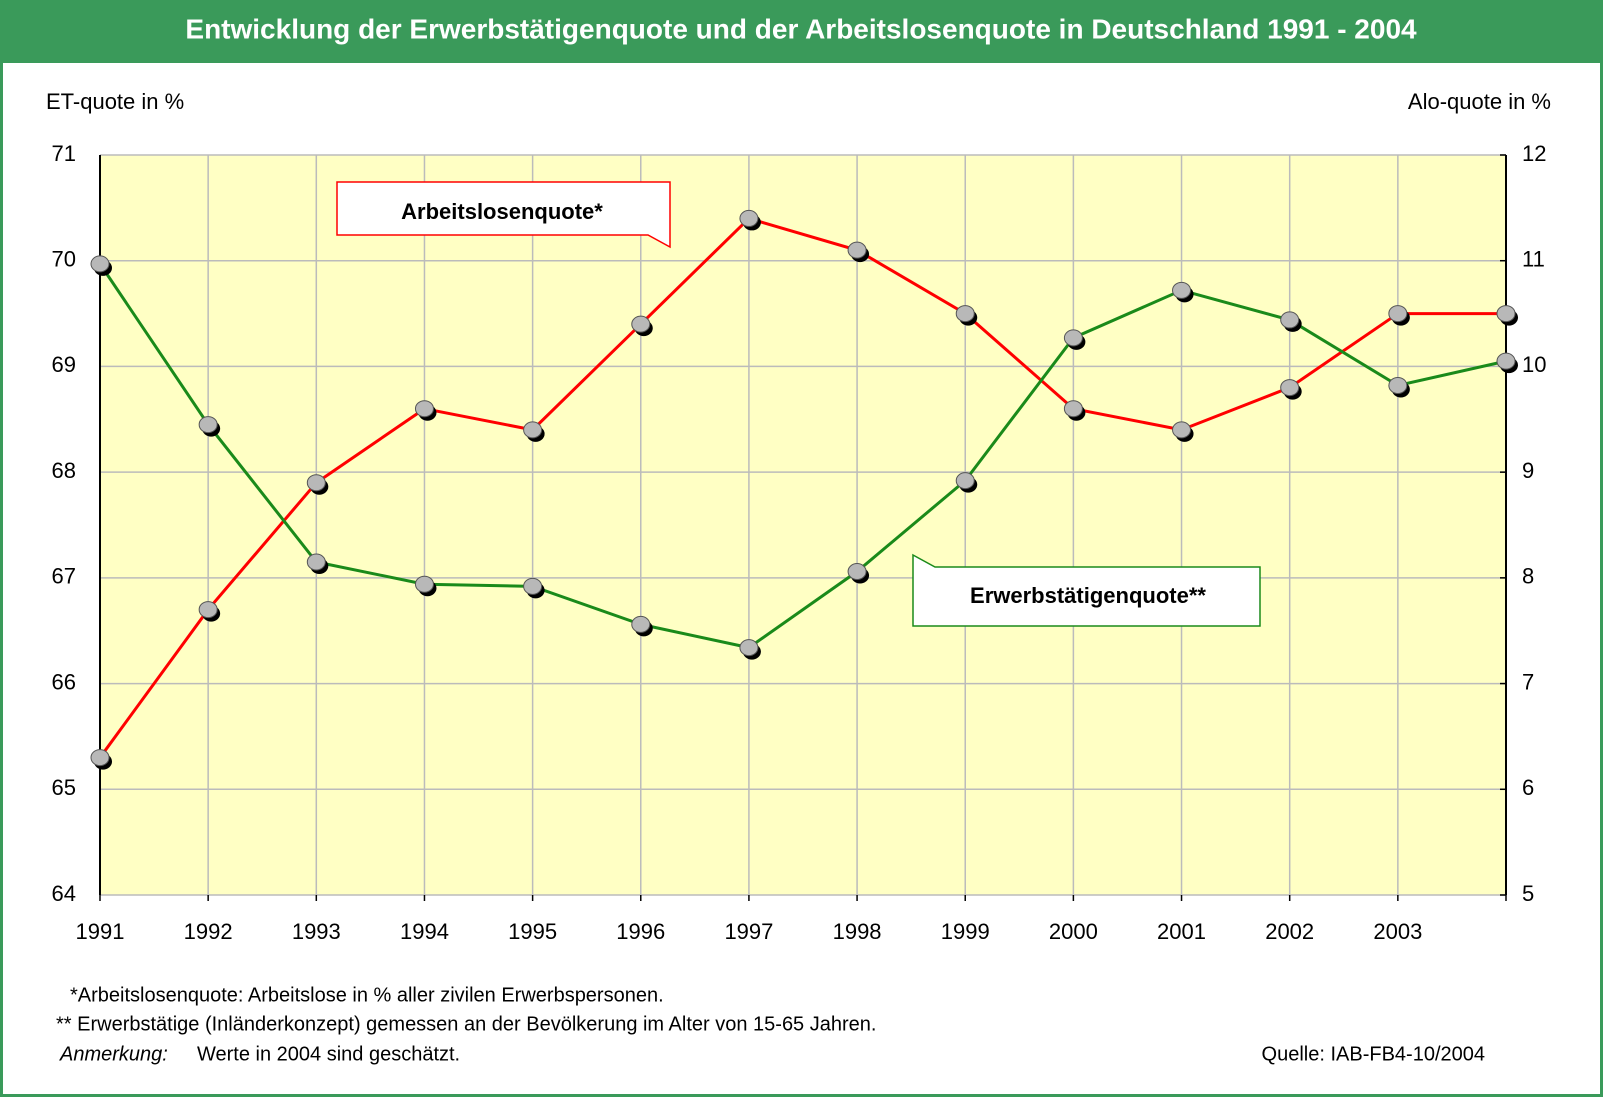 This screenshot has width=1603, height=1097. What do you see at coordinates (1397, 931) in the screenshot?
I see `x-tick-label: 2003` at bounding box center [1397, 931].